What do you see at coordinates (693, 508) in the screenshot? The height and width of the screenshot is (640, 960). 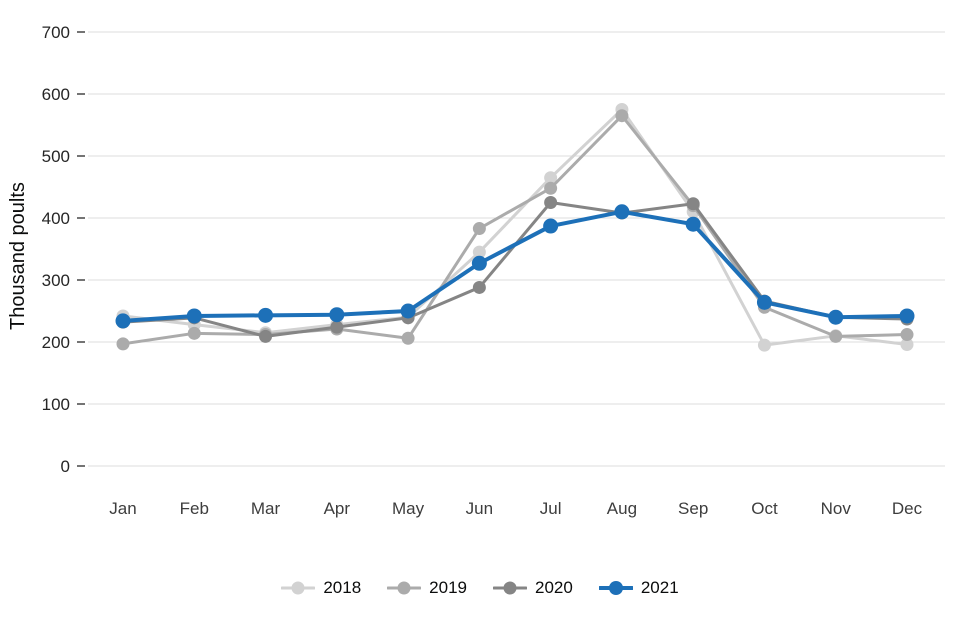 I see `x-tick-label: Sep` at bounding box center [693, 508].